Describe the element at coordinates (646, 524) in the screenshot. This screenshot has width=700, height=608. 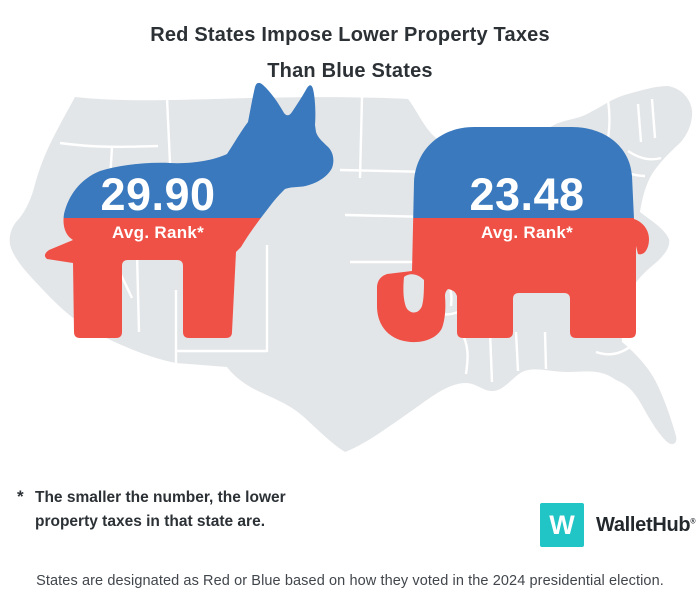
I see `wallethub-logo-name: WalletHub®` at that location.